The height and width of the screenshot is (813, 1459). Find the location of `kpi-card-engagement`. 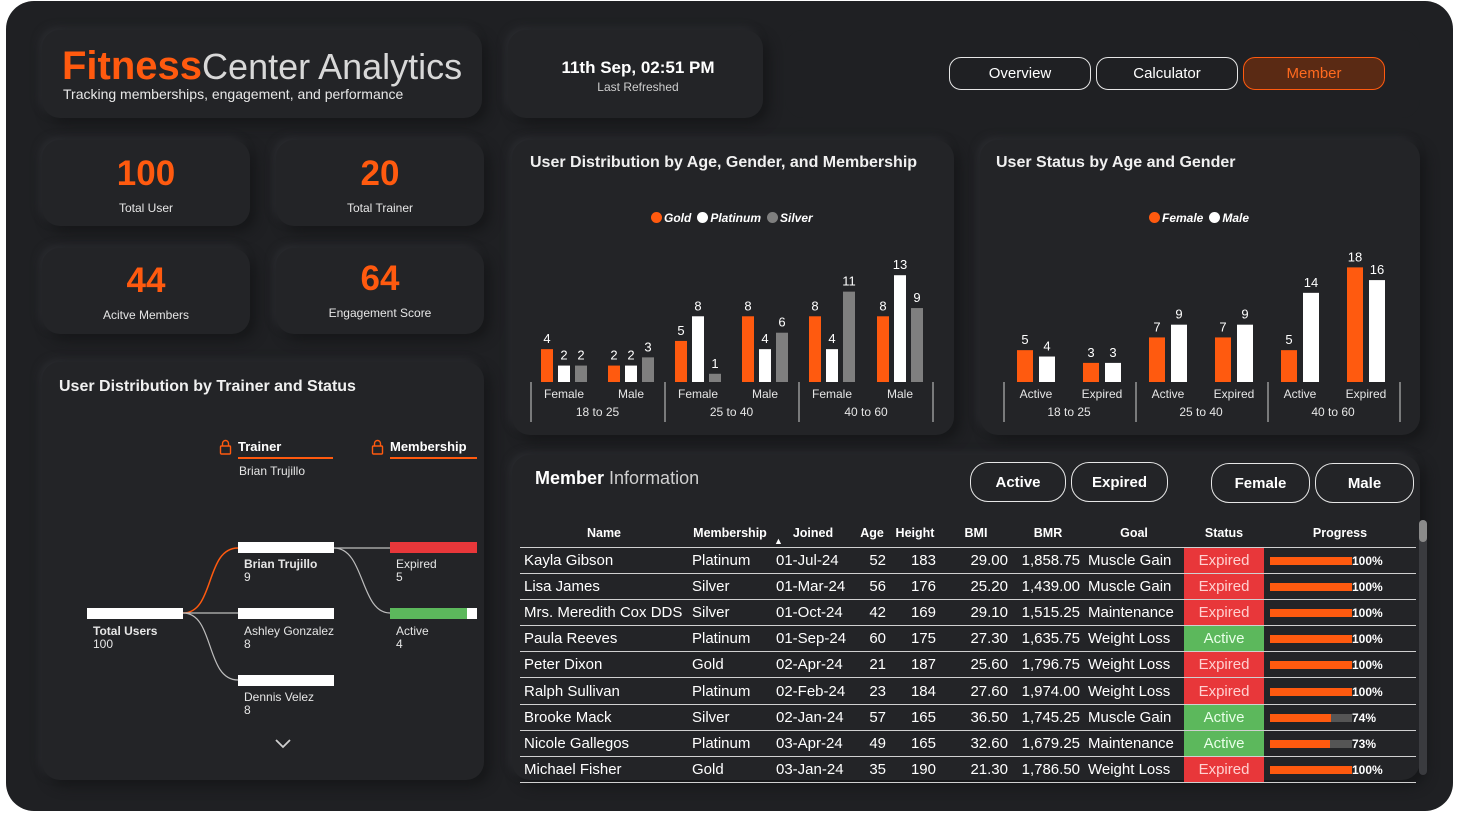

kpi-card-engagement is located at coordinates (380, 291).